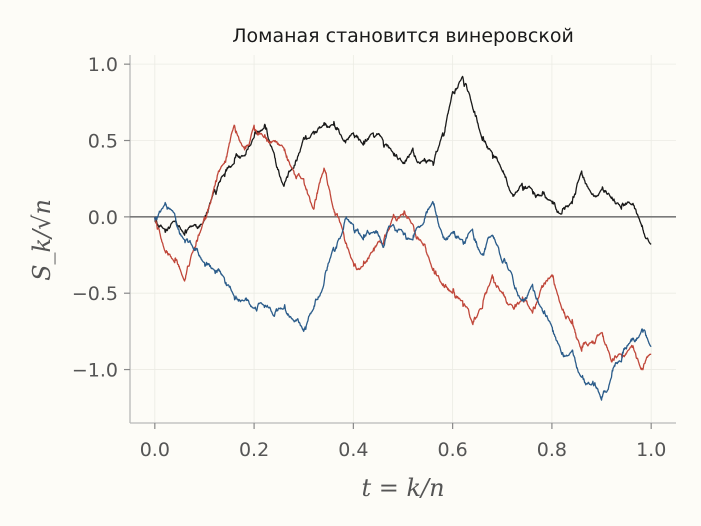 The image size is (701, 526). What do you see at coordinates (42, 240) in the screenshot?
I see `y-axis-label: S_k/√n` at bounding box center [42, 240].